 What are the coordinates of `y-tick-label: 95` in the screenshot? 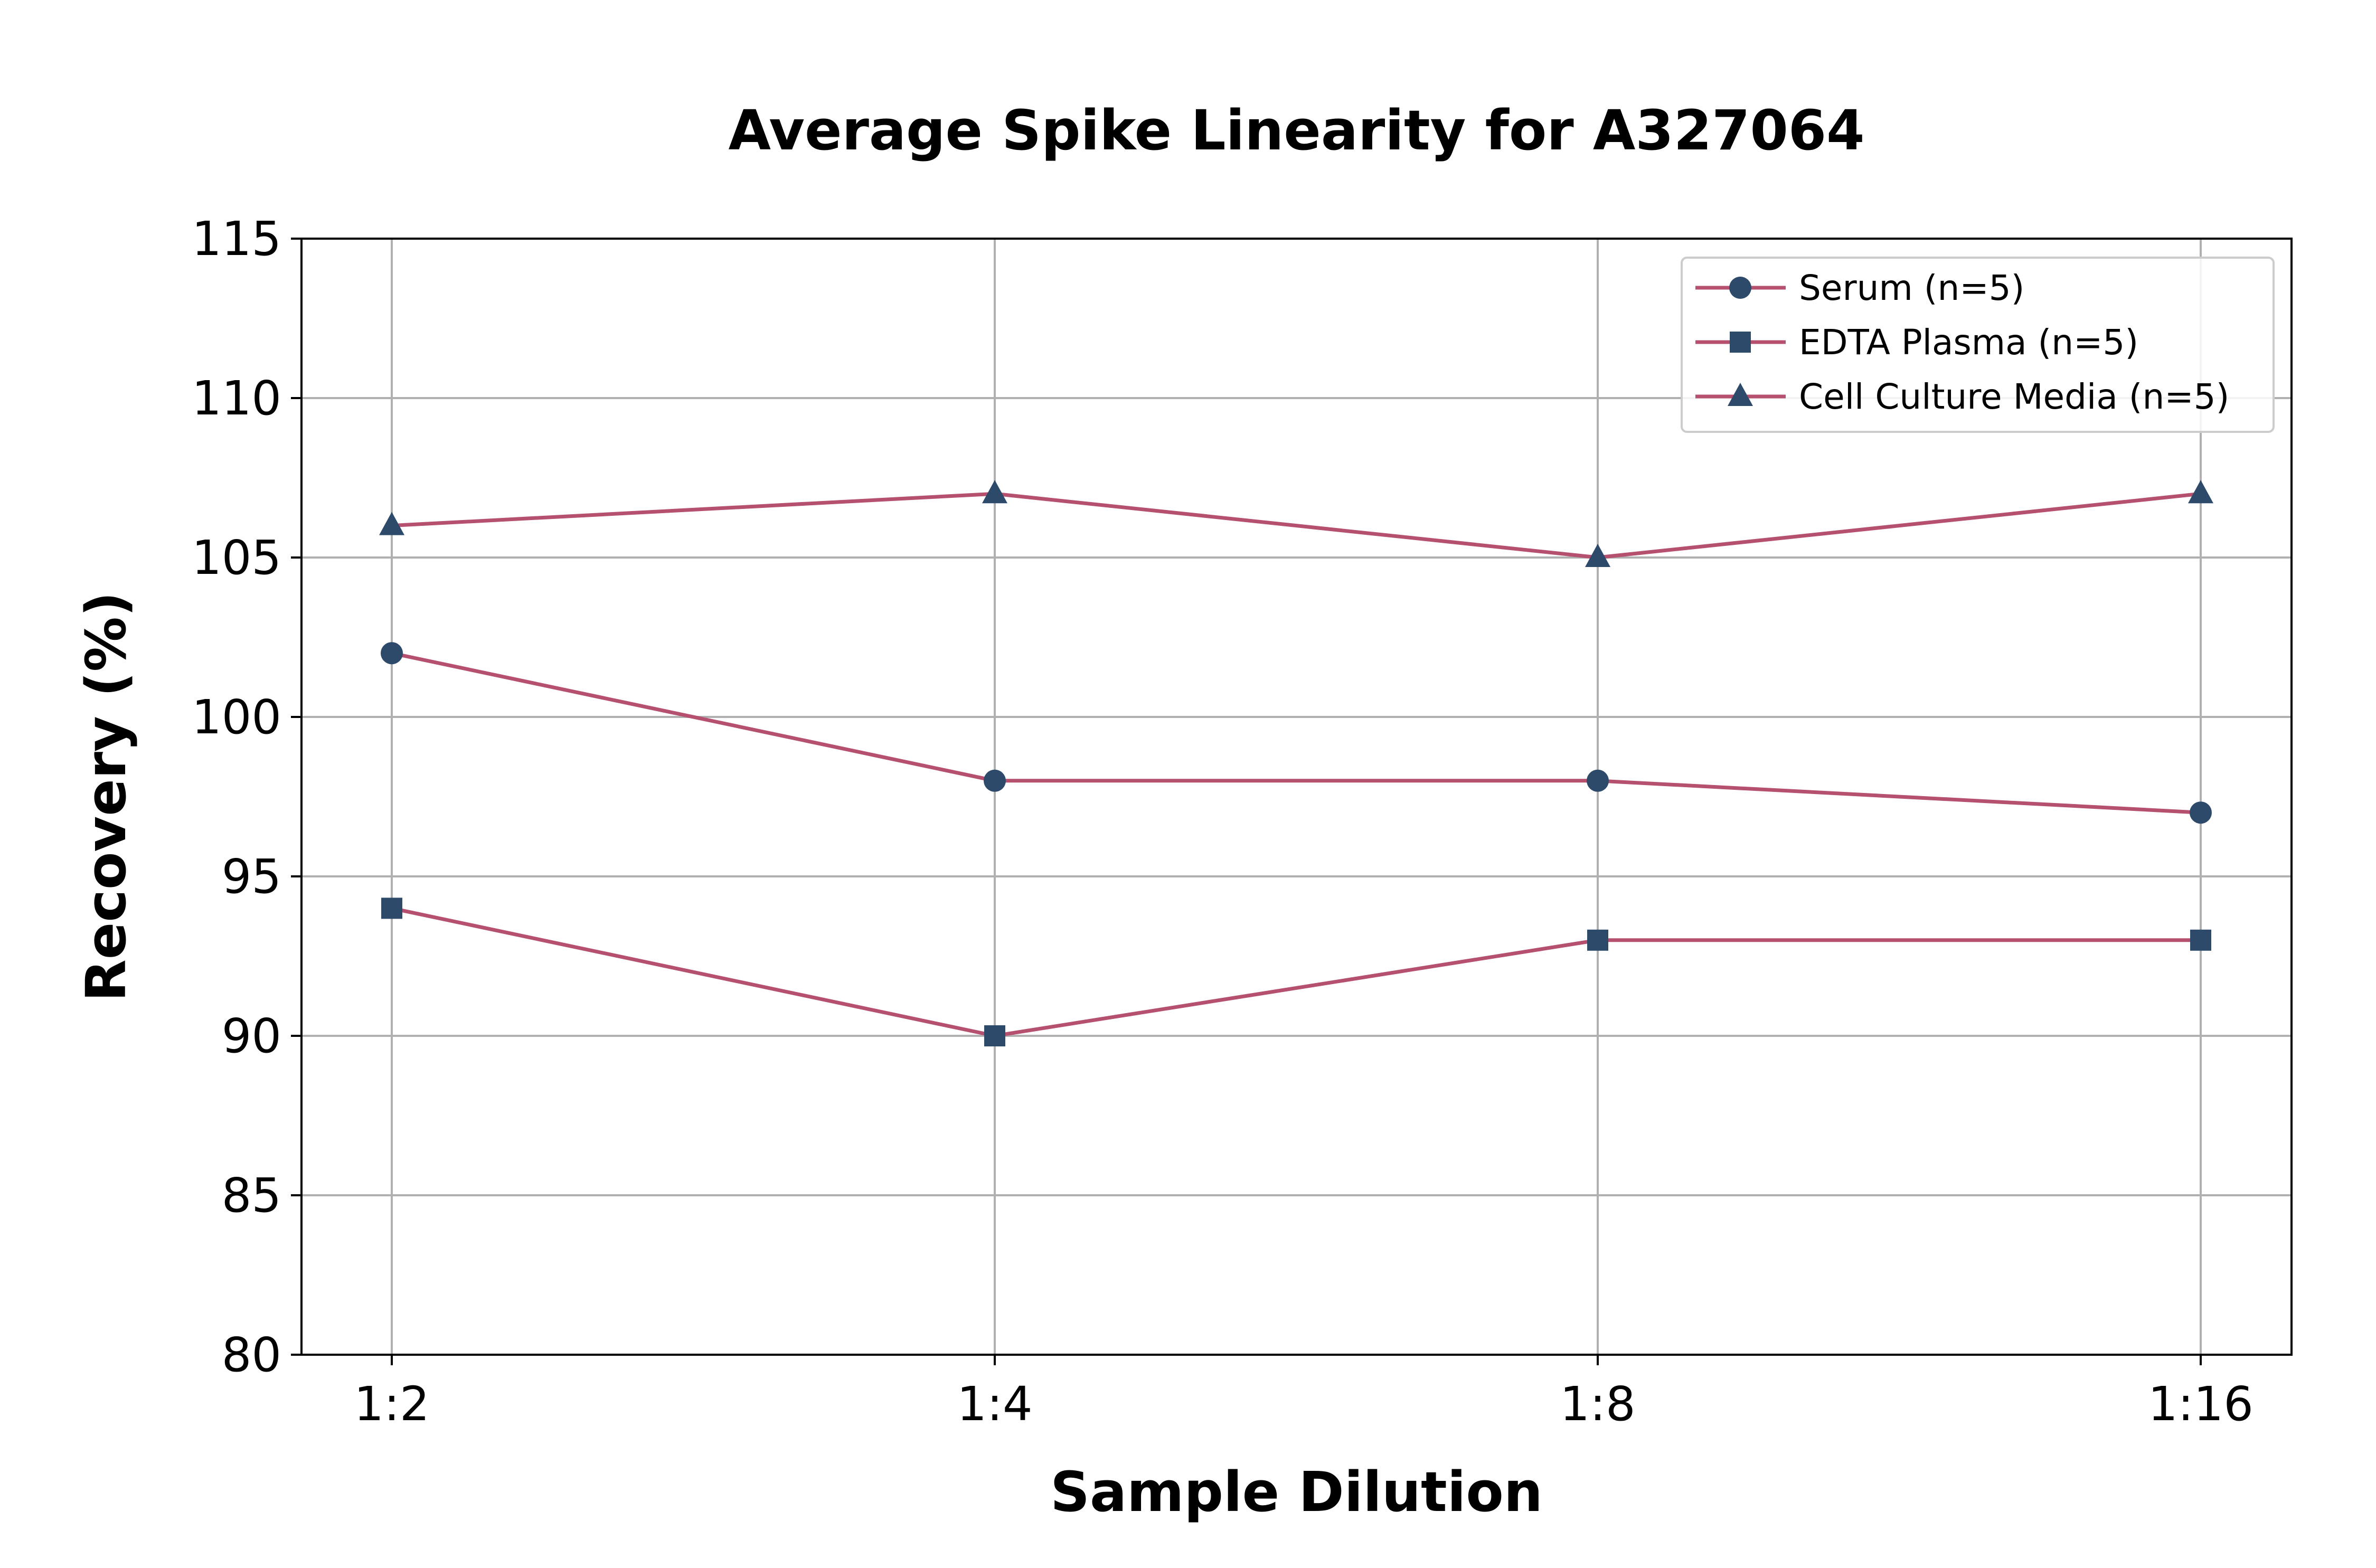 It's located at (252, 876).